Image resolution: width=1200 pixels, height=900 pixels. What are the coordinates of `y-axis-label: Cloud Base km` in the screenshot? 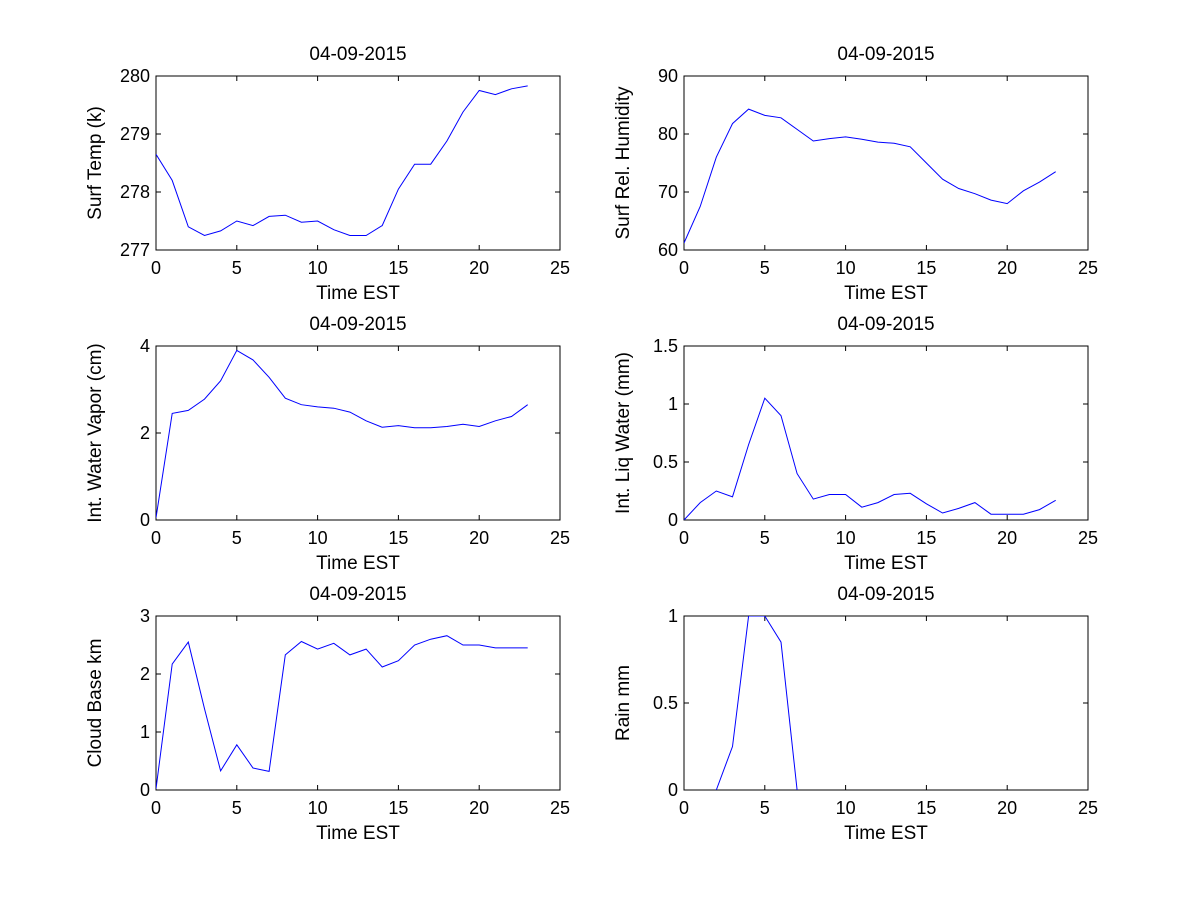 It's located at (95, 703).